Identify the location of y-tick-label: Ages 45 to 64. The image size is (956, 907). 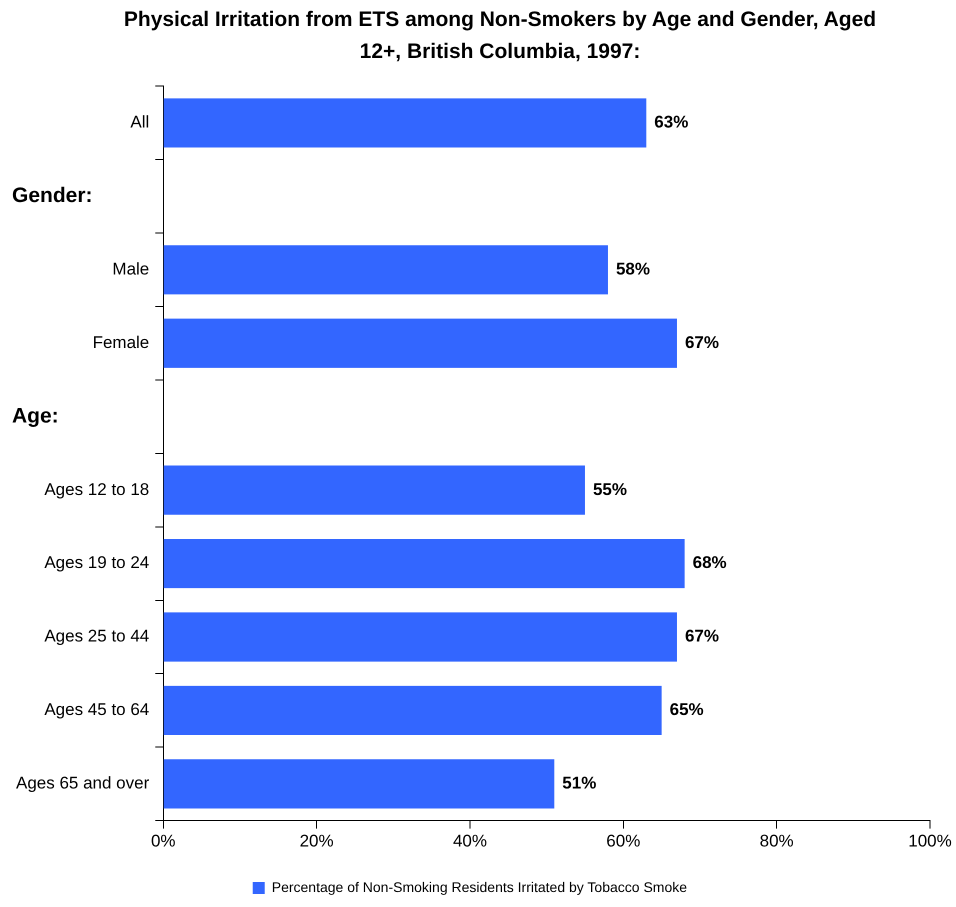
(97, 710).